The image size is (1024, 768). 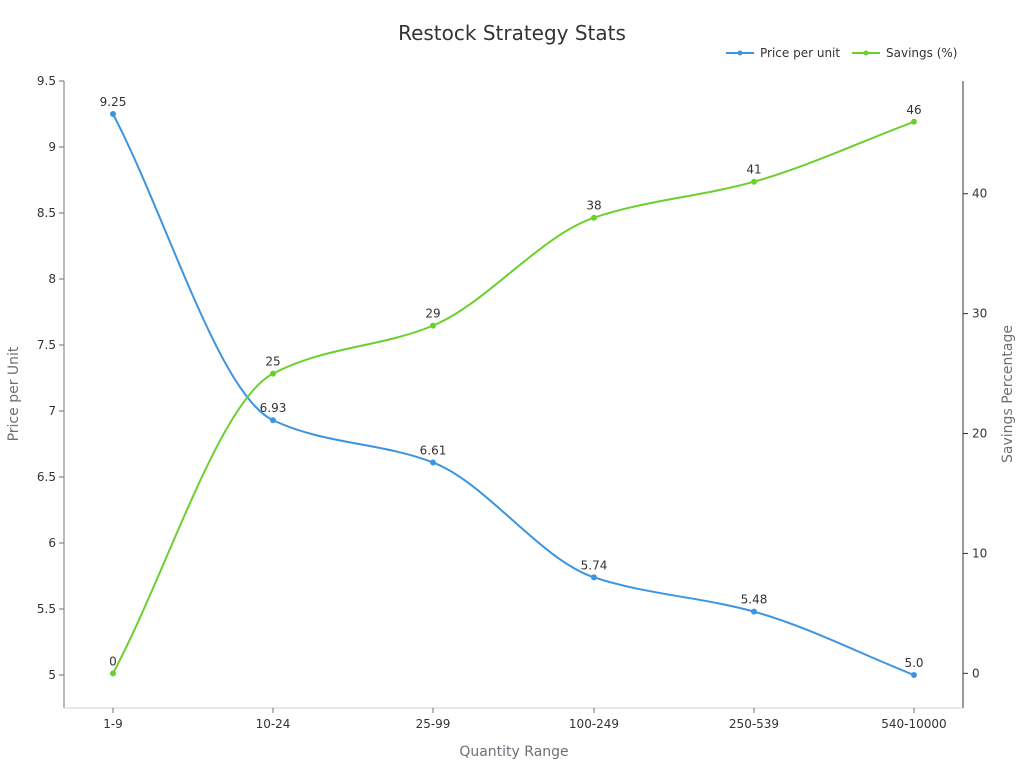 I want to click on y-left-tick-label: 9.5, so click(x=46, y=81).